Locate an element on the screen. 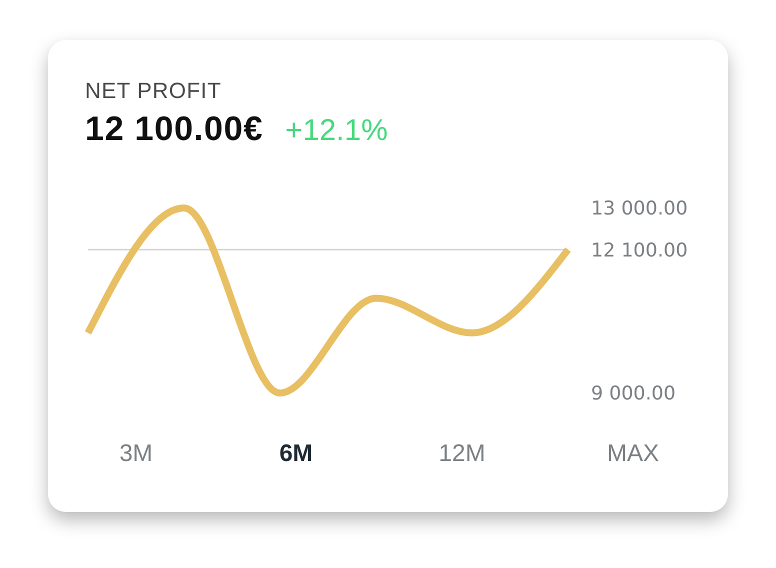 The height and width of the screenshot is (568, 776). y-tick-label: 9 000.00 is located at coordinates (633, 393).